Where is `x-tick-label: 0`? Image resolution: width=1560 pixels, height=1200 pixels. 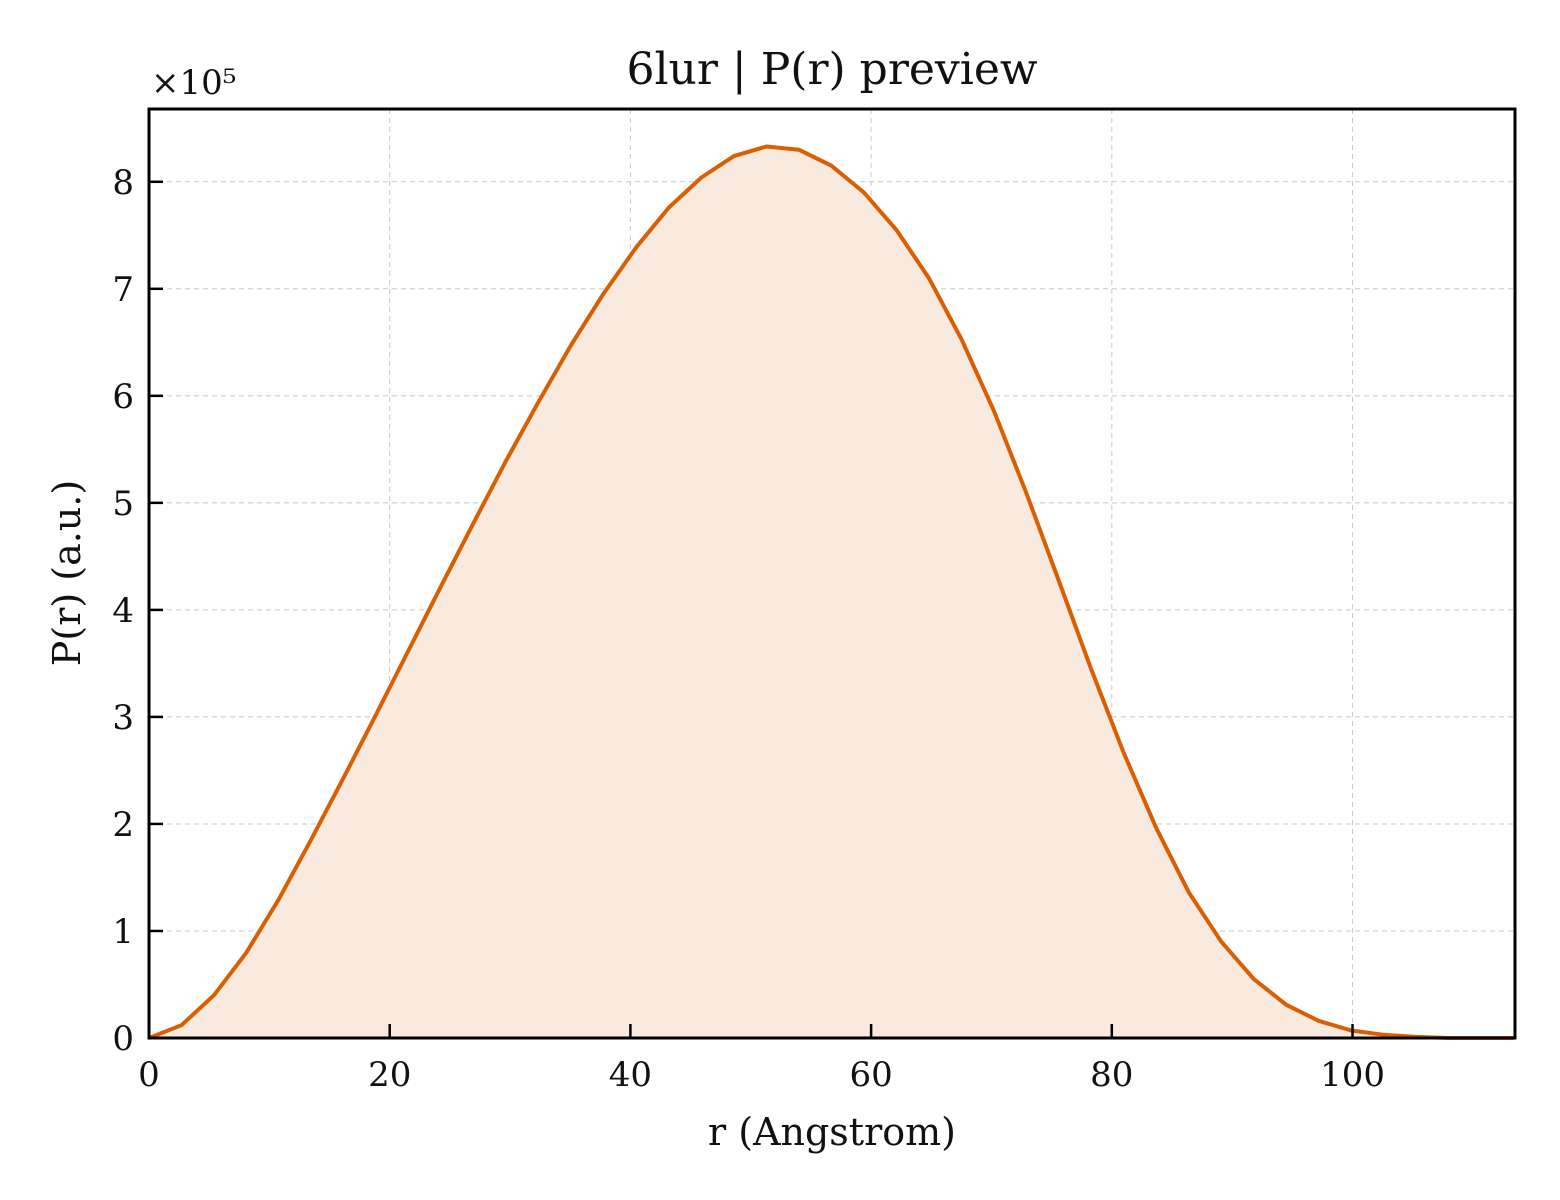 x-tick-label: 0 is located at coordinates (149, 1075).